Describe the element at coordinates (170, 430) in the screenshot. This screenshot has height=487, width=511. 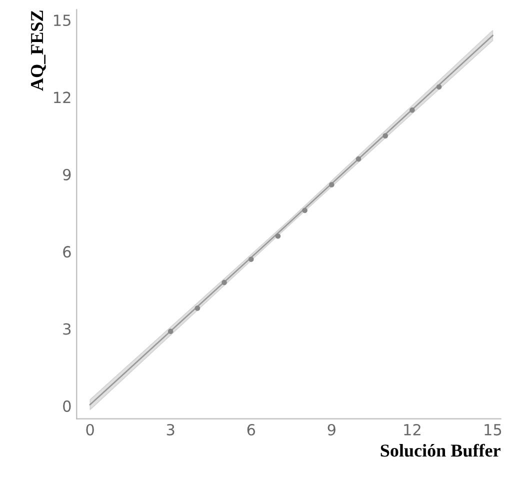
I see `x-tick-label: 3` at that location.